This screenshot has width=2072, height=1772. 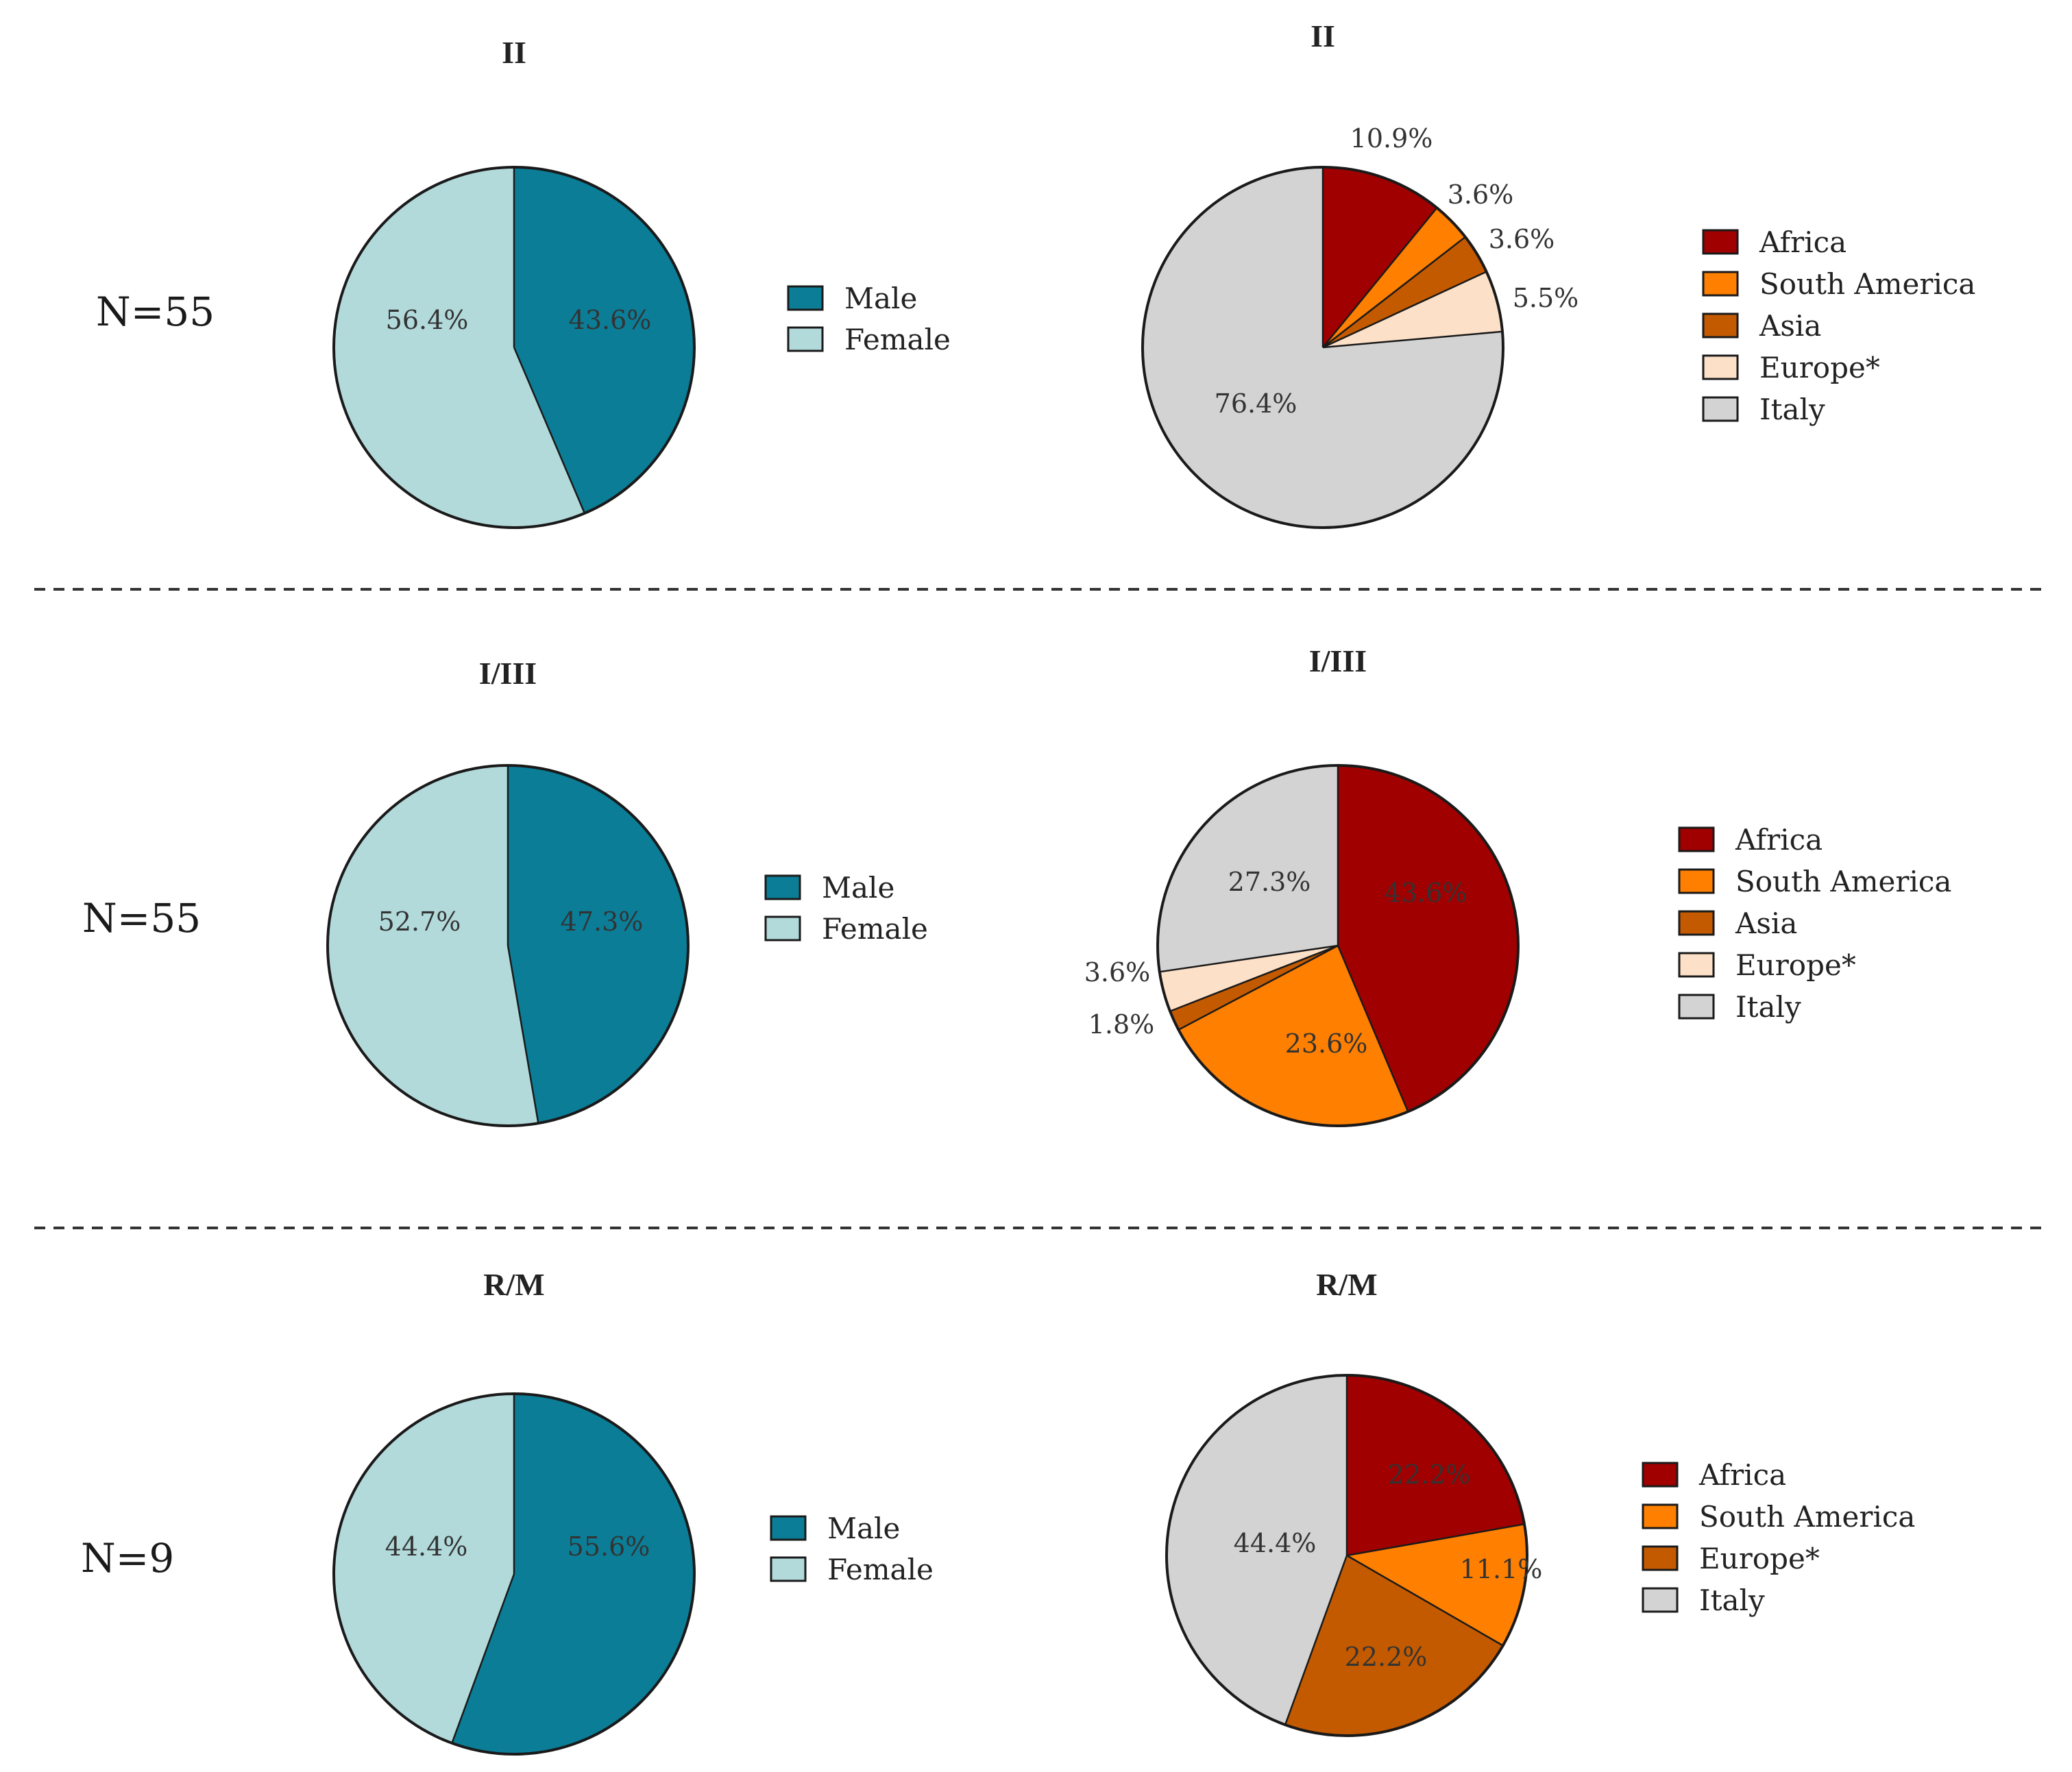 I want to click on data-label-male: 55.6%, so click(x=609, y=1546).